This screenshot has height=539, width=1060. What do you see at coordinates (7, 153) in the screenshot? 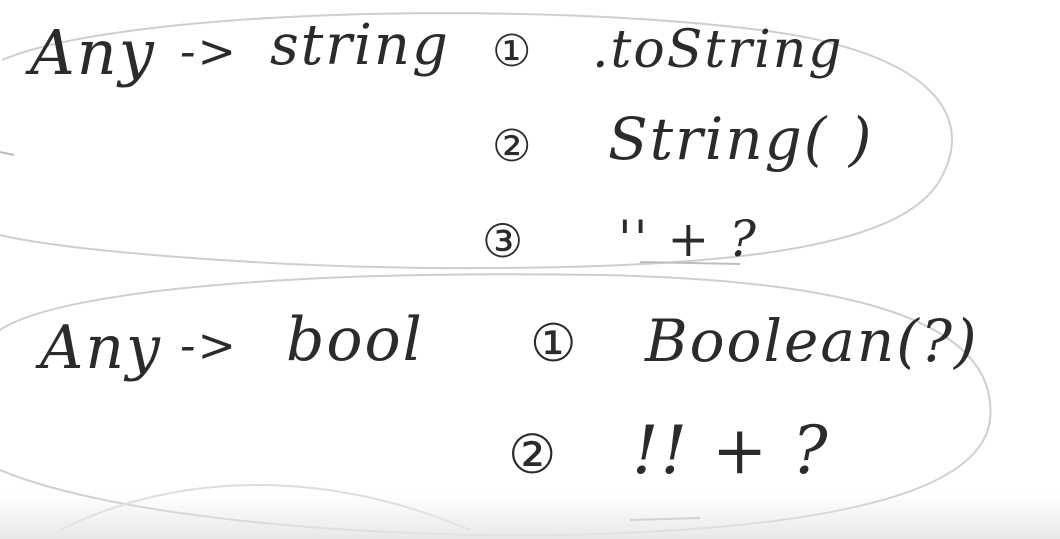
I see `left-tick-mark` at bounding box center [7, 153].